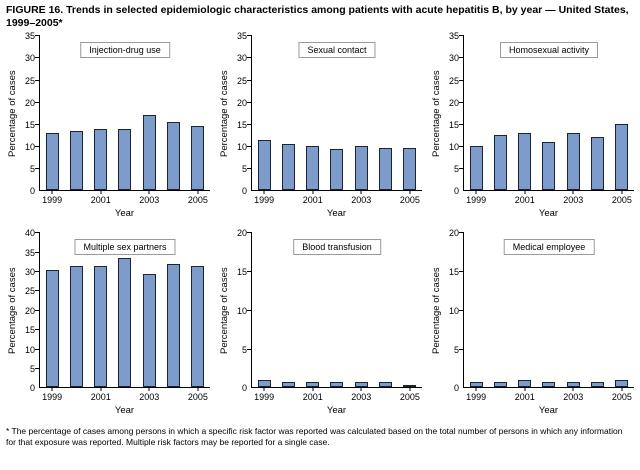 This screenshot has width=640, height=470. What do you see at coordinates (198, 326) in the screenshot?
I see `bar-2005` at bounding box center [198, 326].